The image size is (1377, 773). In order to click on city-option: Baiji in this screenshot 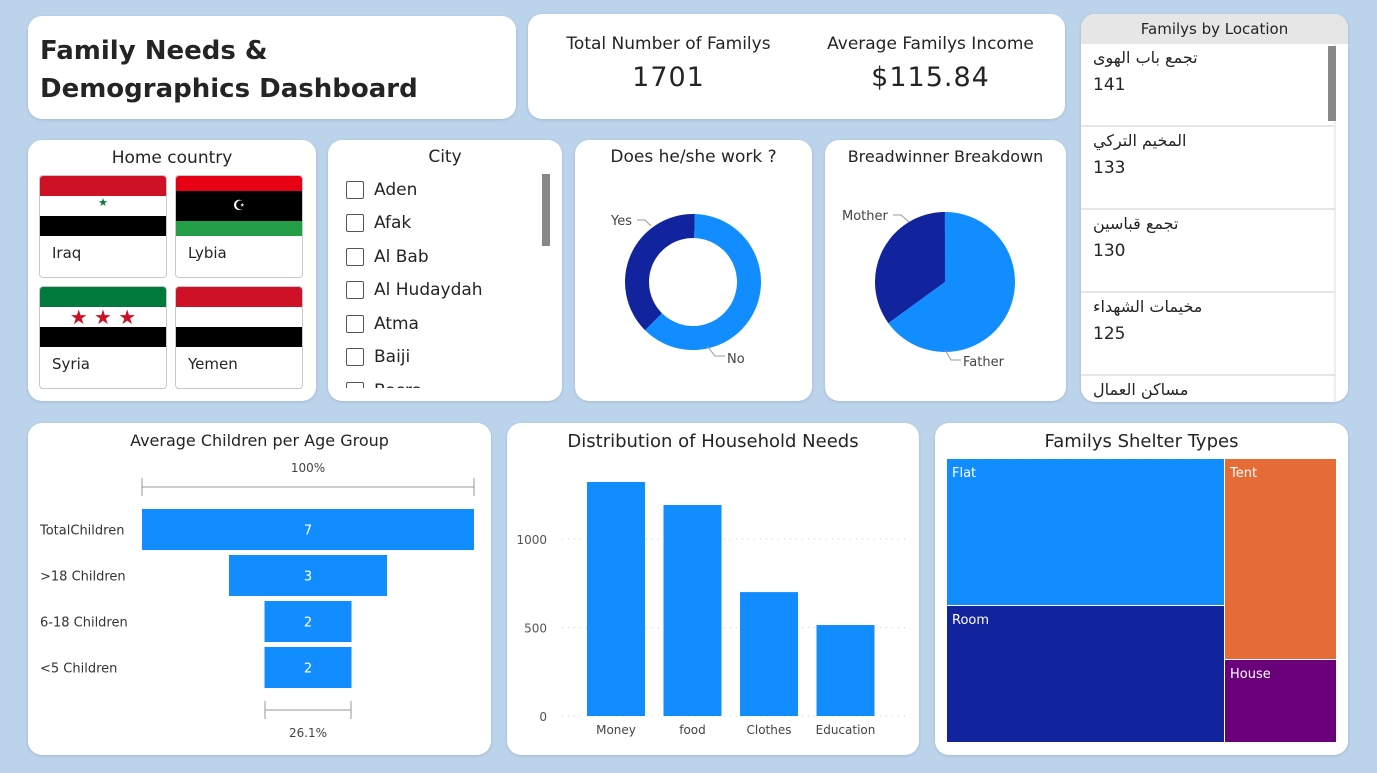, I will do `click(441, 358)`.